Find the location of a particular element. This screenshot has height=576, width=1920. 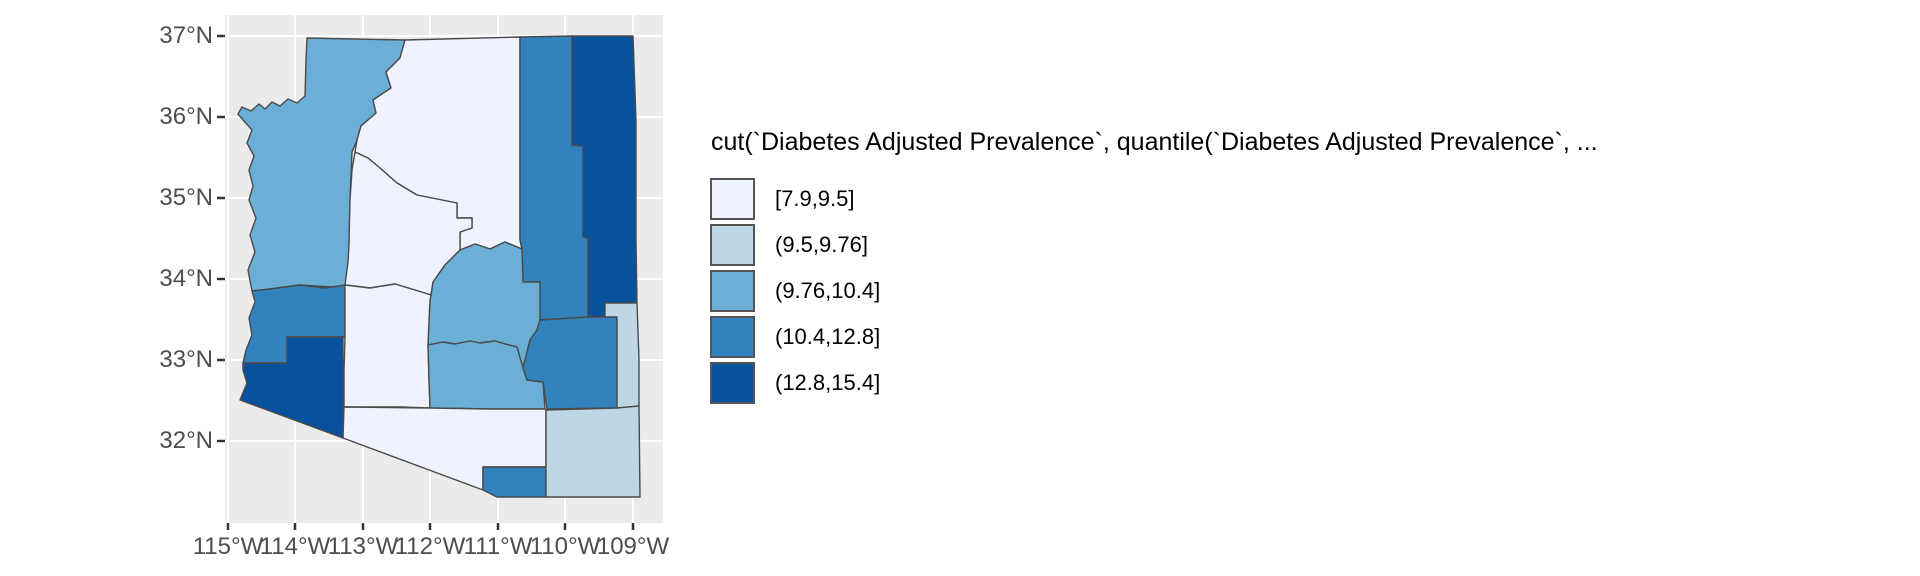

legend-key-label: (10.4,12.8] is located at coordinates (828, 336).